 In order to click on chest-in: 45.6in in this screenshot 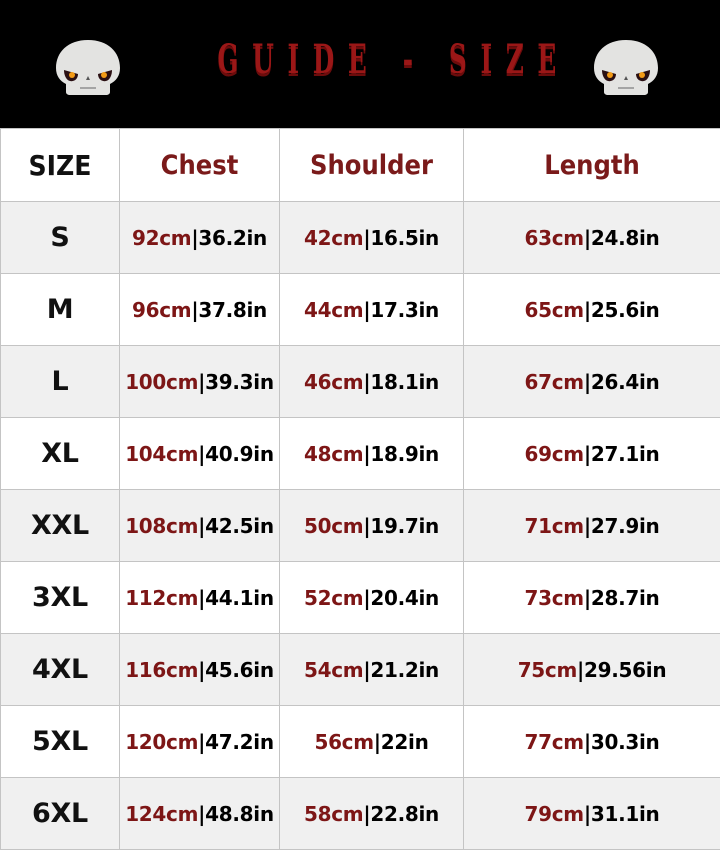, I will do `click(239, 669)`.